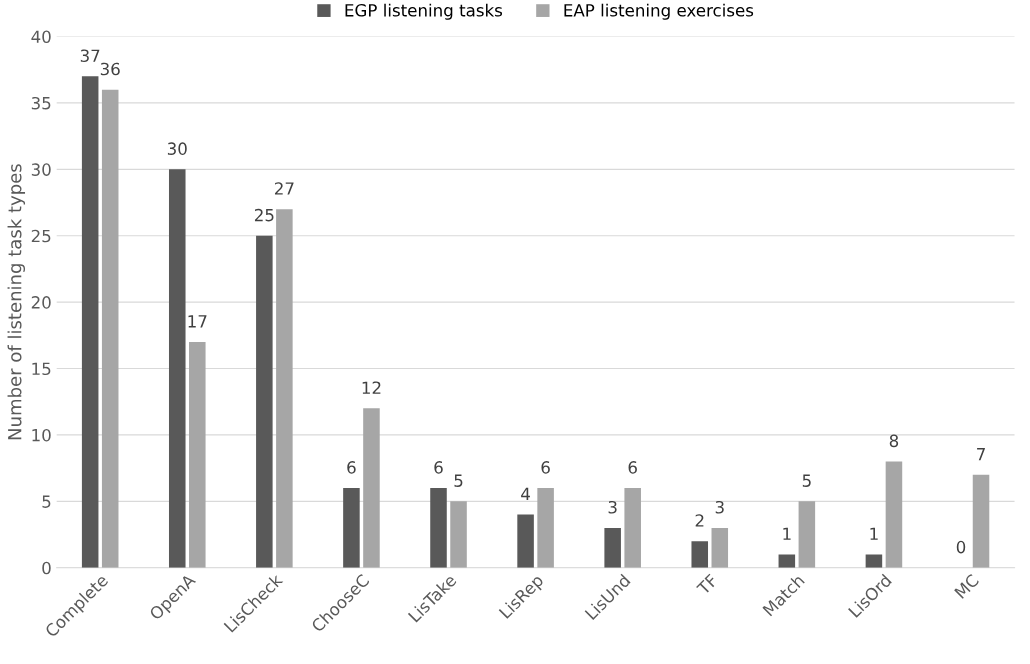 Image resolution: width=1030 pixels, height=664 pixels. I want to click on data-label: 2, so click(699, 520).